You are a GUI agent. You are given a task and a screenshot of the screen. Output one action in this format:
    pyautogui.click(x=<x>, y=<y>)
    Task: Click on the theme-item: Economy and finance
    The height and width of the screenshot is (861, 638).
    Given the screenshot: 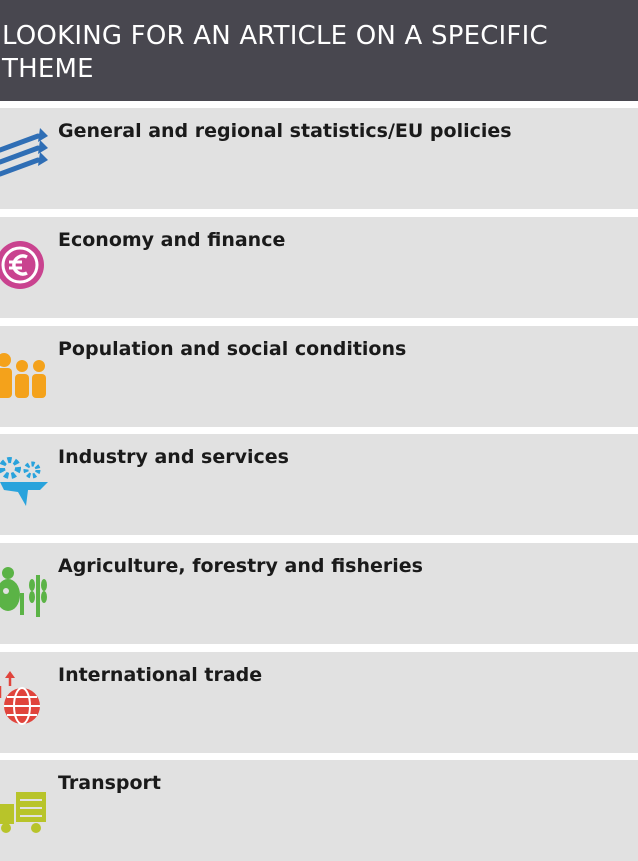 What is the action you would take?
    pyautogui.click(x=319, y=267)
    